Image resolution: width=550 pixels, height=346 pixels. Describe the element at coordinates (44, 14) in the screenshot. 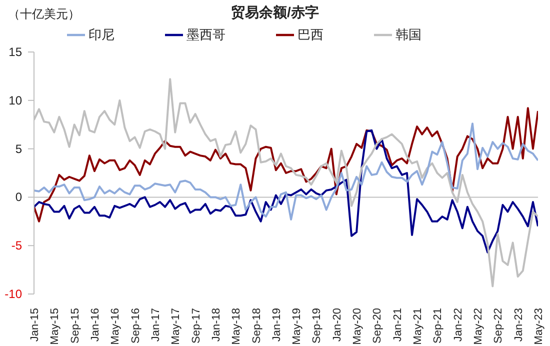

I see `y-axis-title: （十亿美元）` at that location.